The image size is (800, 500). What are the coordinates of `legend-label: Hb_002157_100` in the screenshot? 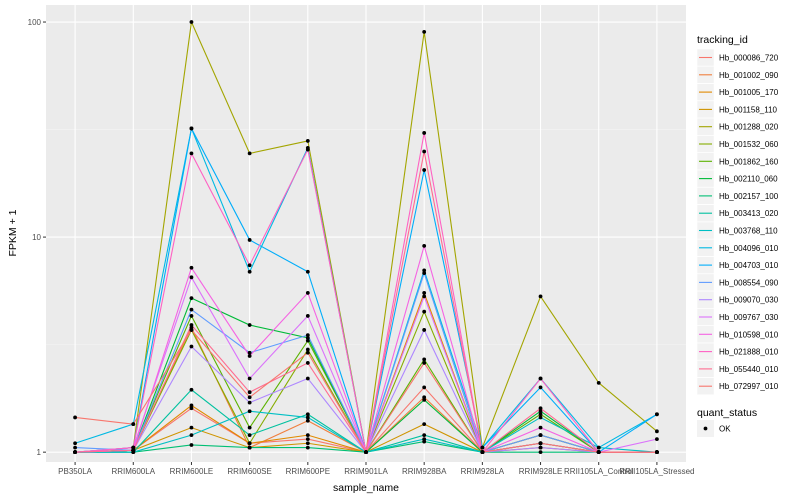 It's located at (749, 196).